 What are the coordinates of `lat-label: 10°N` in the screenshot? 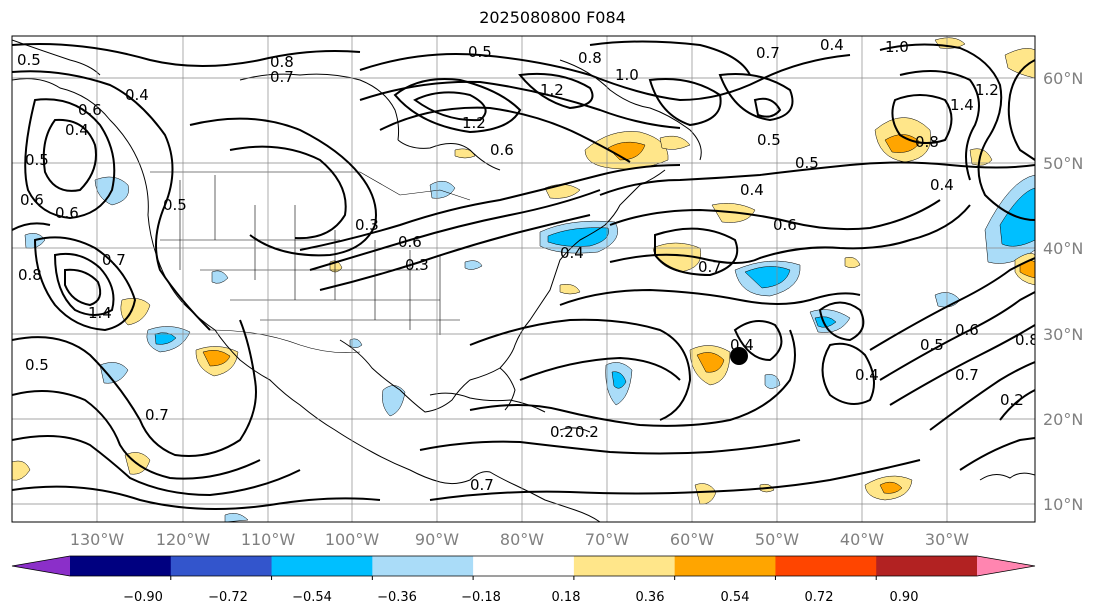 It's located at (1063, 504).